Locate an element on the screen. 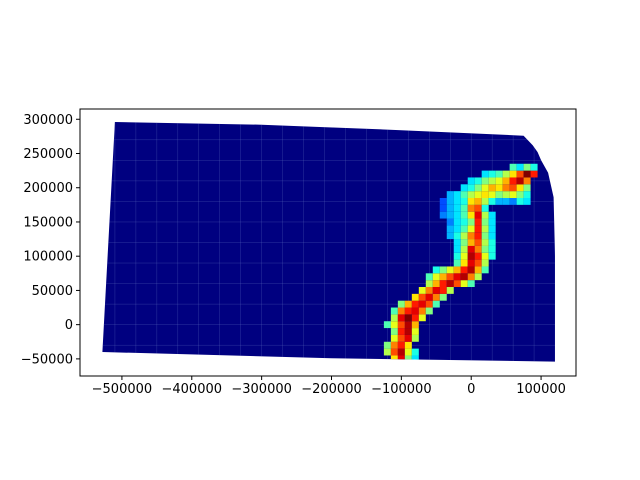 The height and width of the screenshot is (480, 640). y-tick-label: 250000 is located at coordinates (48, 154).